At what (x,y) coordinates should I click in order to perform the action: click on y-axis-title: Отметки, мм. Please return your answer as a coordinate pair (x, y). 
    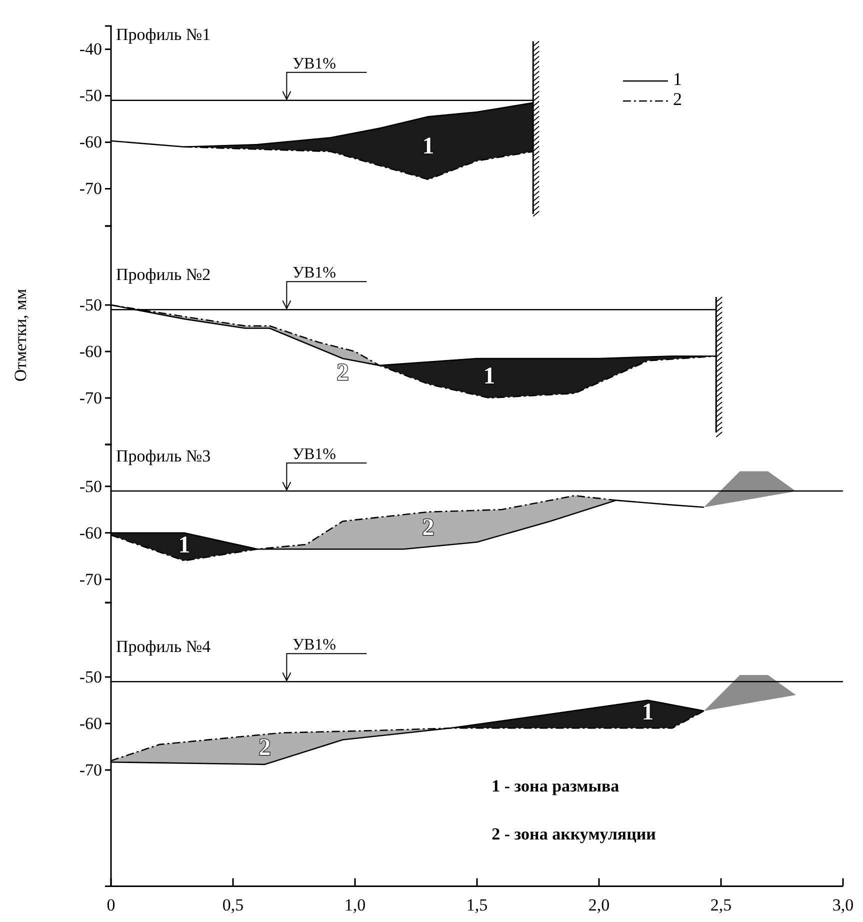
    Looking at the image, I should click on (20, 335).